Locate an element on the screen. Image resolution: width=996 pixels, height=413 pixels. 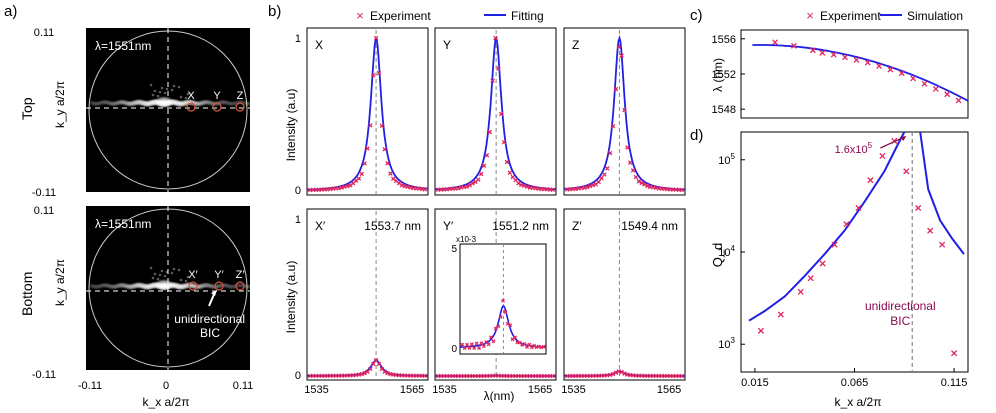
ytick-0: 0 is located at coordinates (298, 376).